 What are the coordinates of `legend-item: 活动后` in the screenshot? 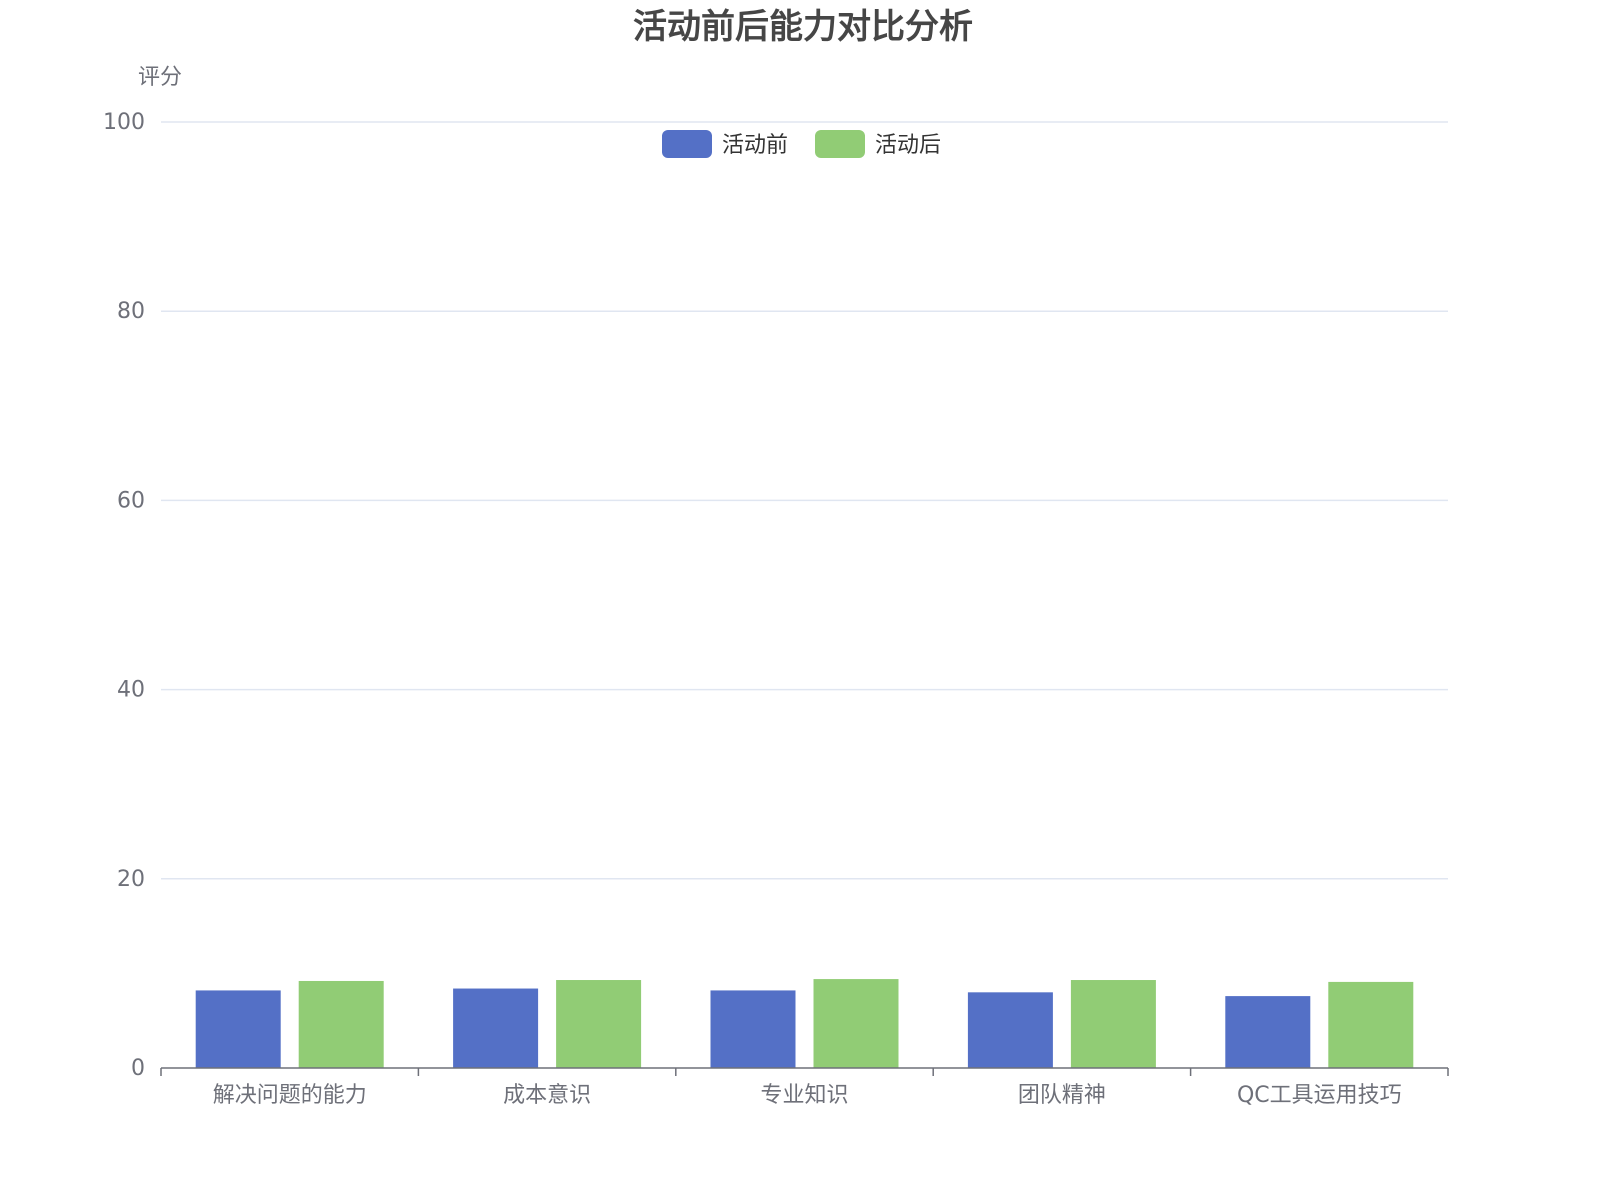 It's located at (878, 144).